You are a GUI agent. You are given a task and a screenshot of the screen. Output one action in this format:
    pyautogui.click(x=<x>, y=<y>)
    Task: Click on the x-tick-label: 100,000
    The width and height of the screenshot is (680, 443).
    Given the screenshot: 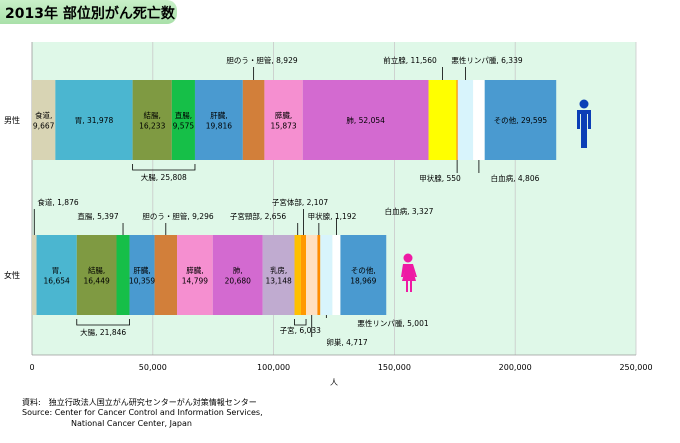 What is the action you would take?
    pyautogui.click(x=273, y=367)
    